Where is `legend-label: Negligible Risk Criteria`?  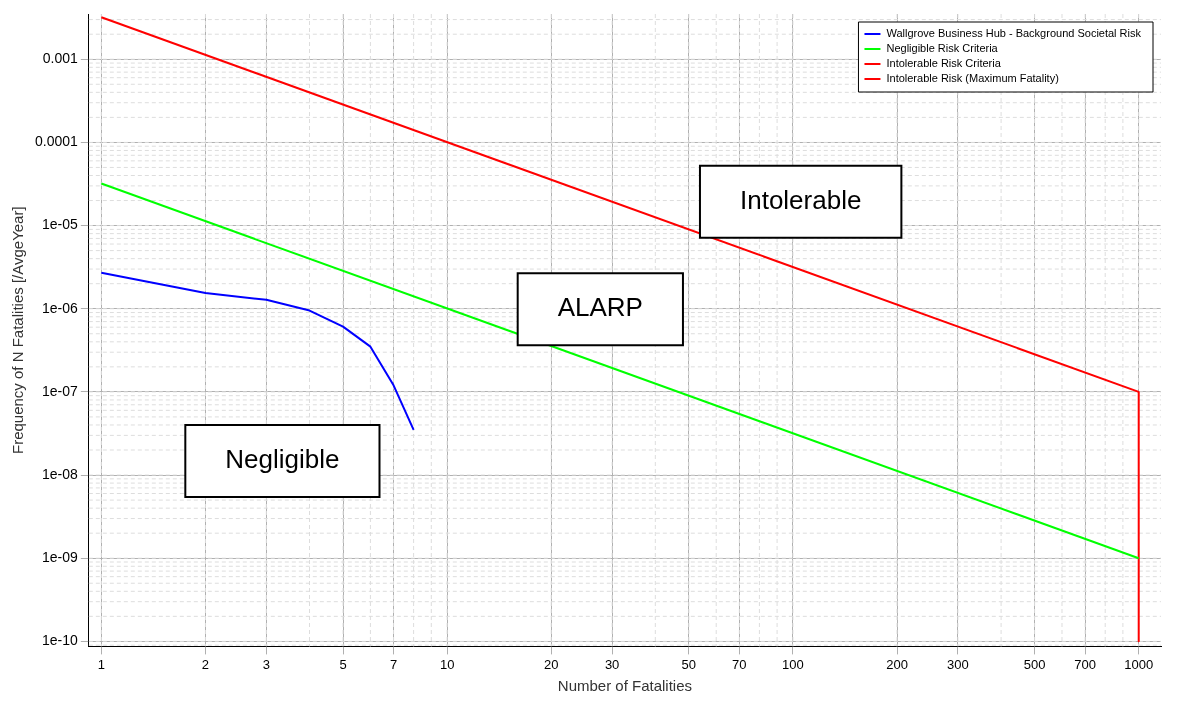 legend-label: Negligible Risk Criteria is located at coordinates (942, 48).